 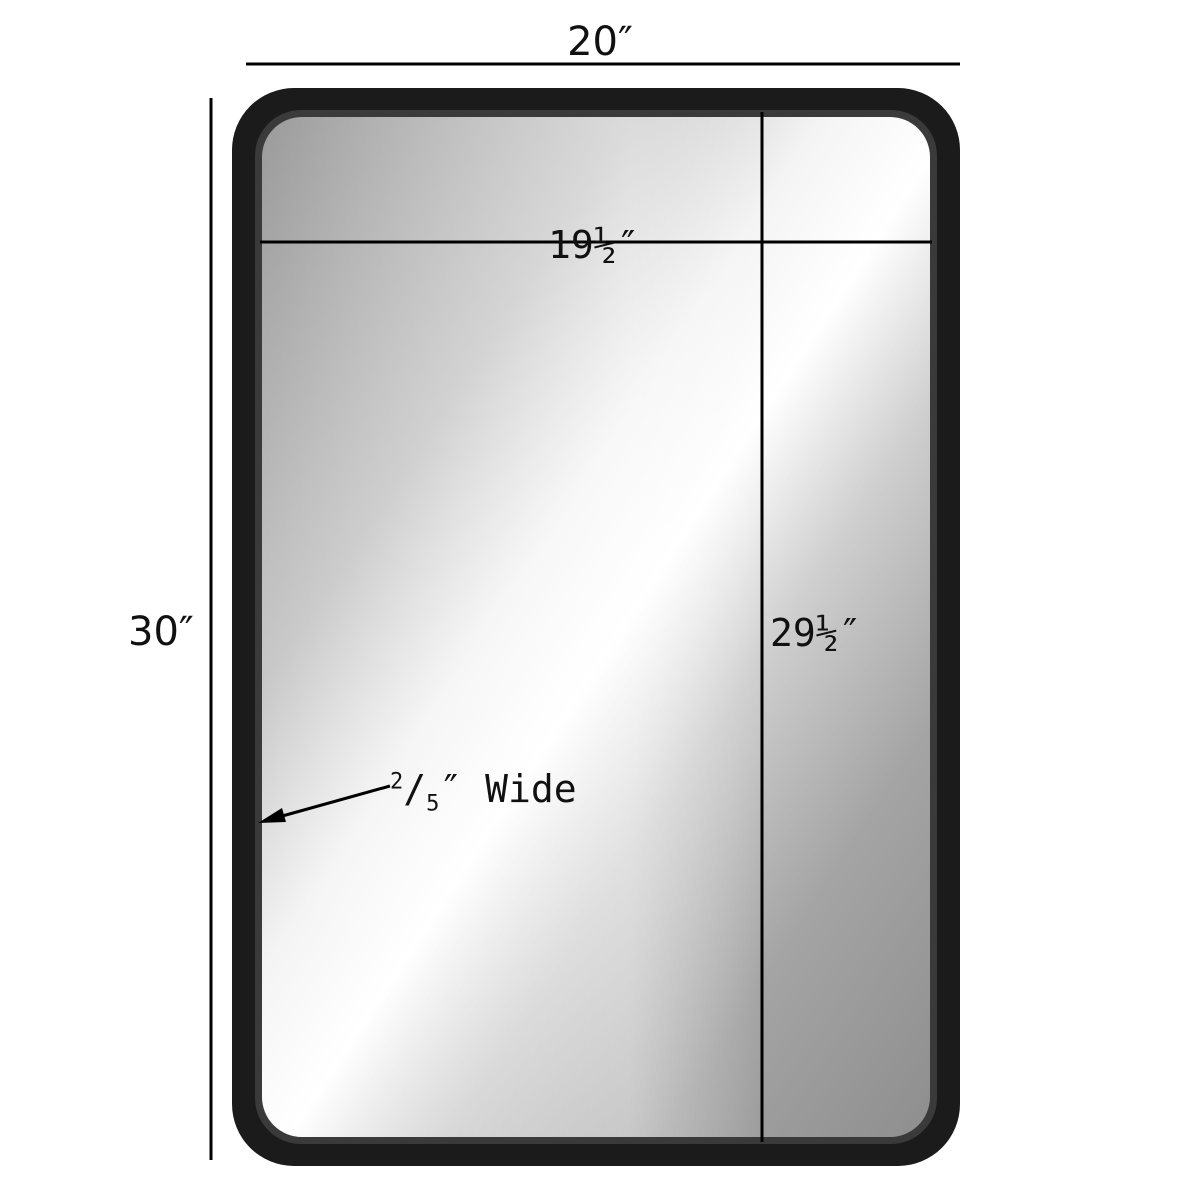 What do you see at coordinates (600, 42) in the screenshot?
I see `overall-width-label: 20″` at bounding box center [600, 42].